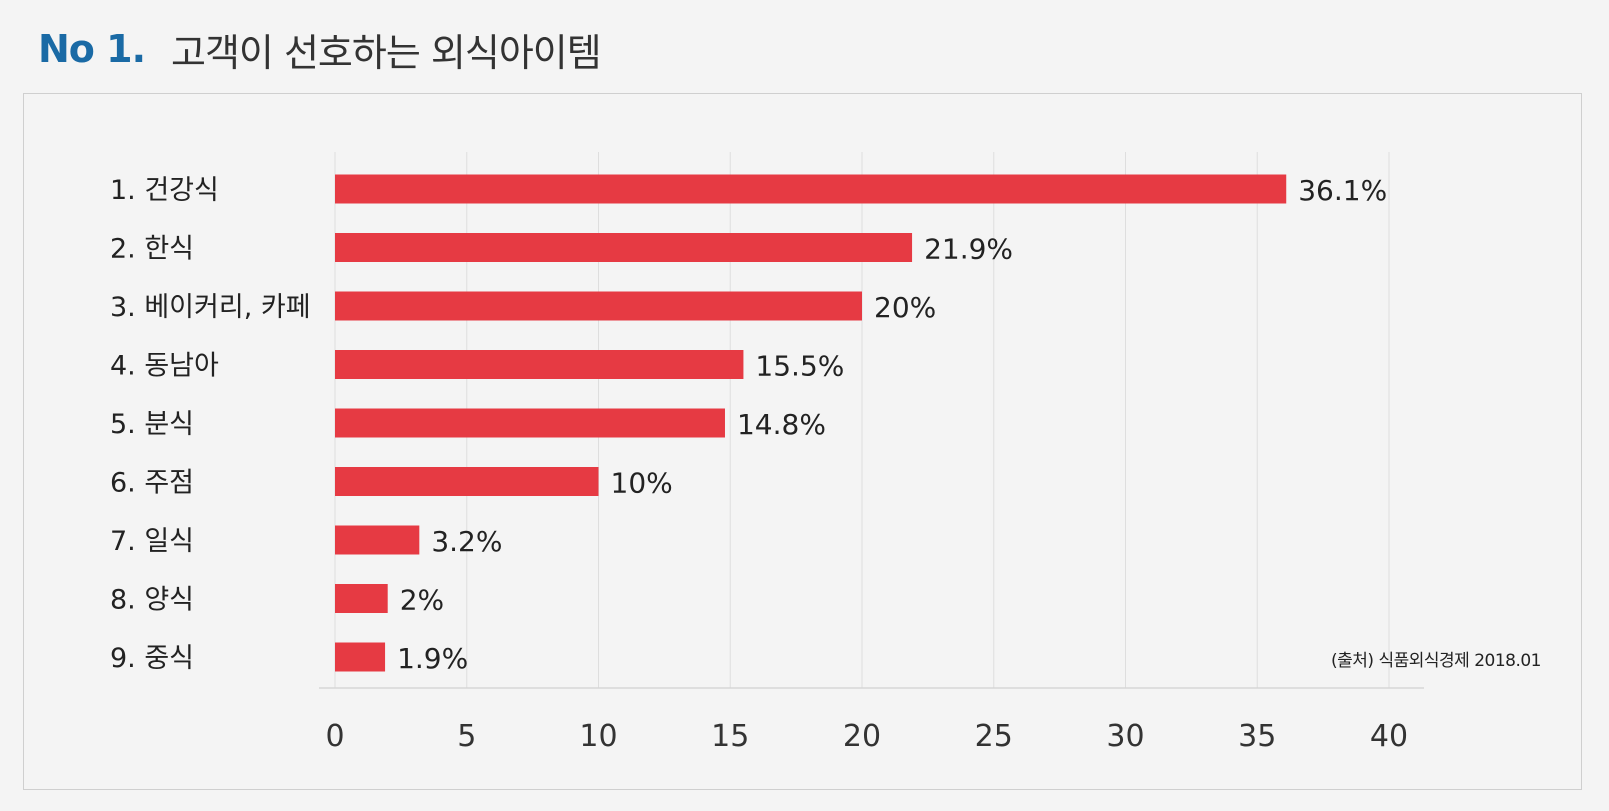 The width and height of the screenshot is (1609, 811). Describe the element at coordinates (422, 600) in the screenshot. I see `value-label: 2%` at that location.